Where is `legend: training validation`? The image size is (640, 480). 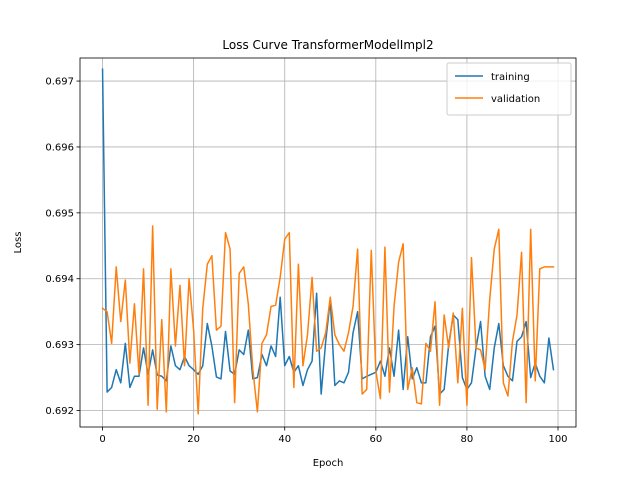
legend: training validation is located at coordinates (509, 89).